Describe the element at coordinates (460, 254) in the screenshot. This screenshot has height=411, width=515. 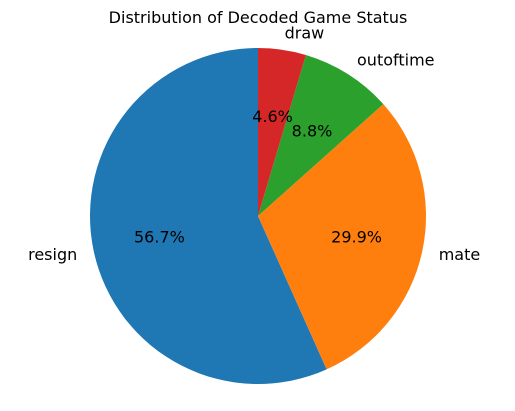
I see `slice-label-mate: mate` at that location.